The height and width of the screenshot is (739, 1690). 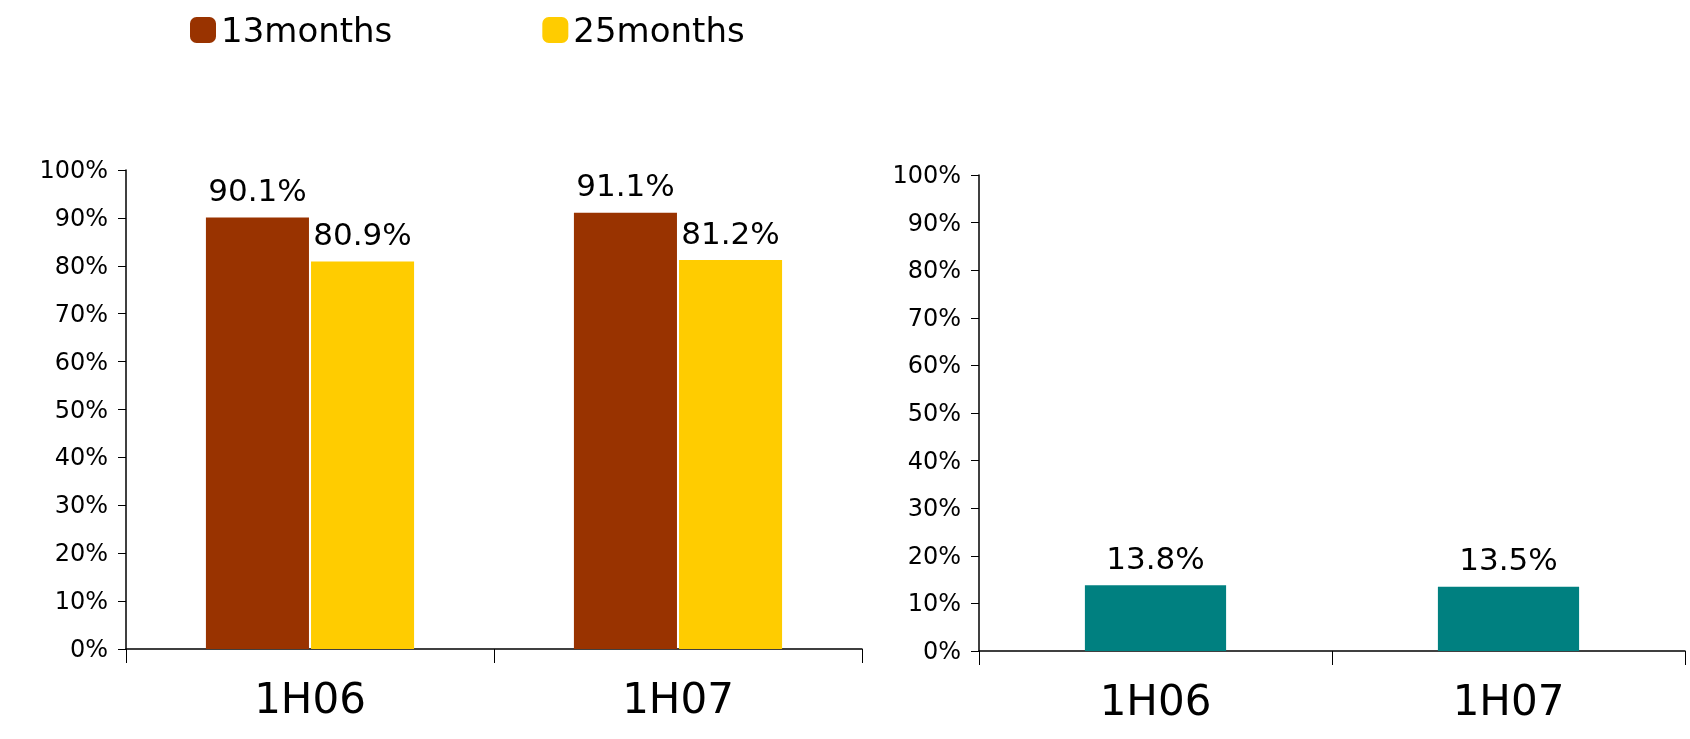 I want to click on data-label: 90.1%, so click(x=257, y=189).